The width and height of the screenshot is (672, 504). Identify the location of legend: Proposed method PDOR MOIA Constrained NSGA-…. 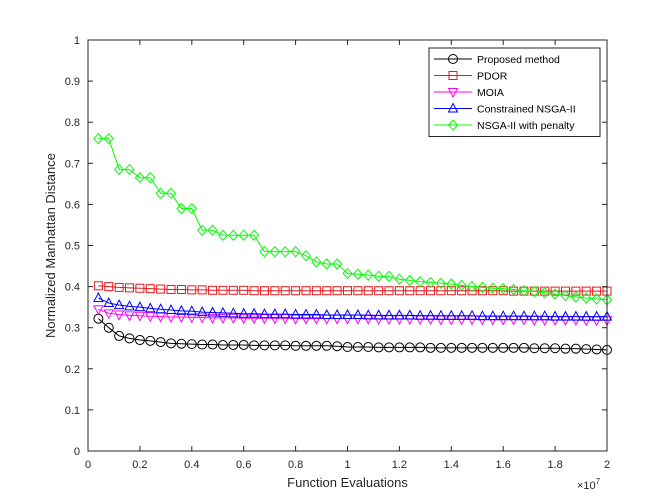
(514, 92).